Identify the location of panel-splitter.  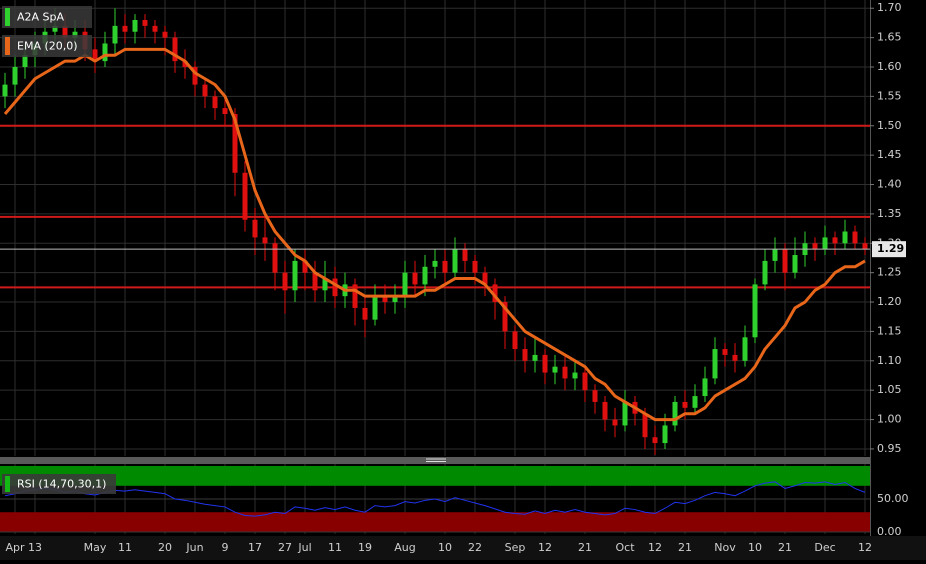
(435, 460).